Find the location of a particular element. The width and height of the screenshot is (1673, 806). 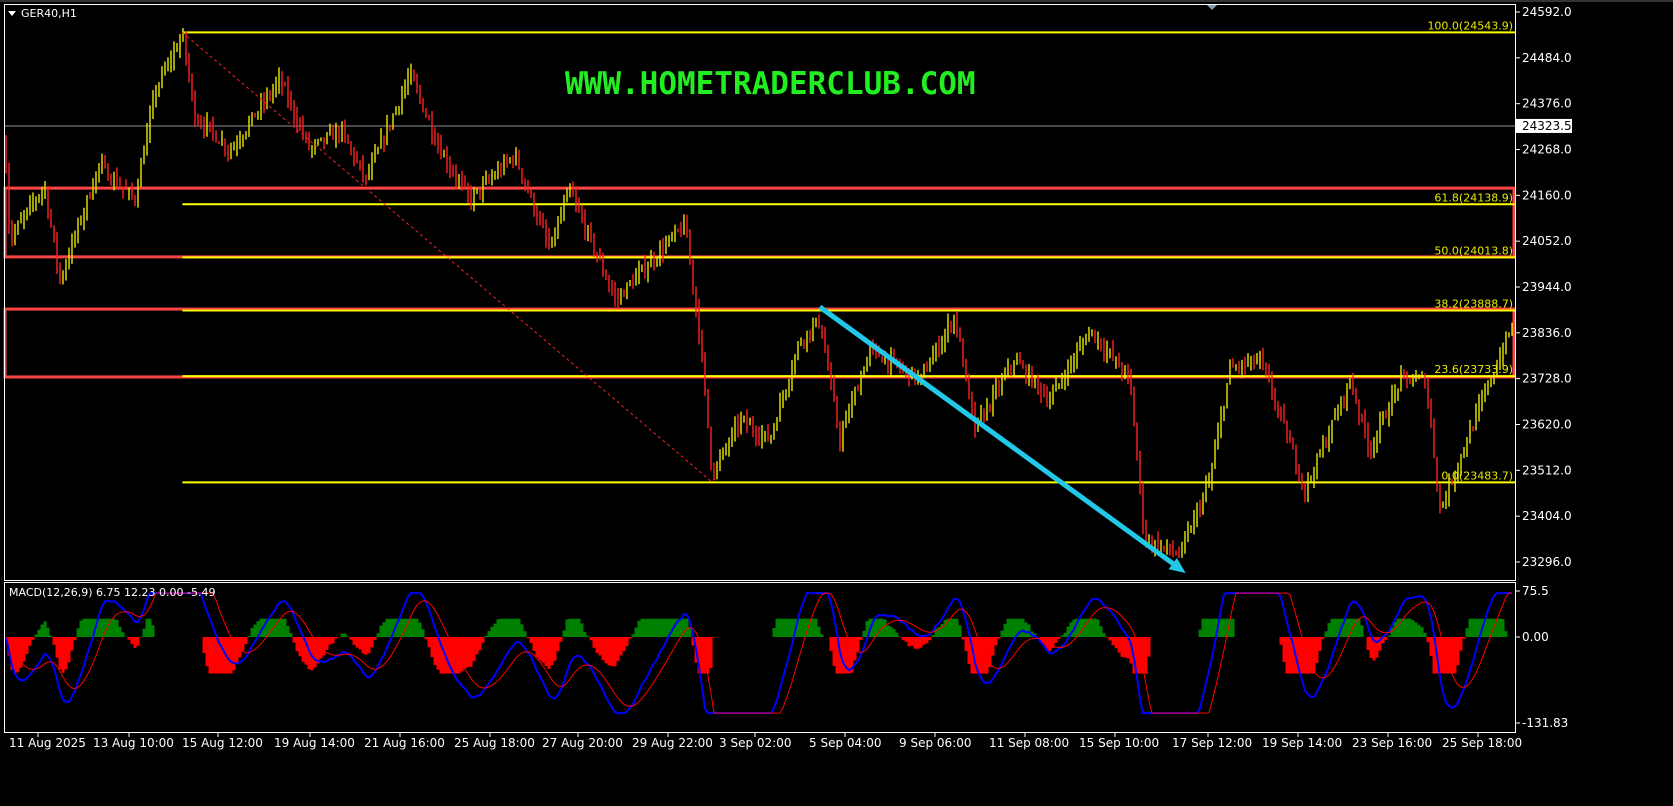

chart-shift-marker-icon is located at coordinates (1212, 7).